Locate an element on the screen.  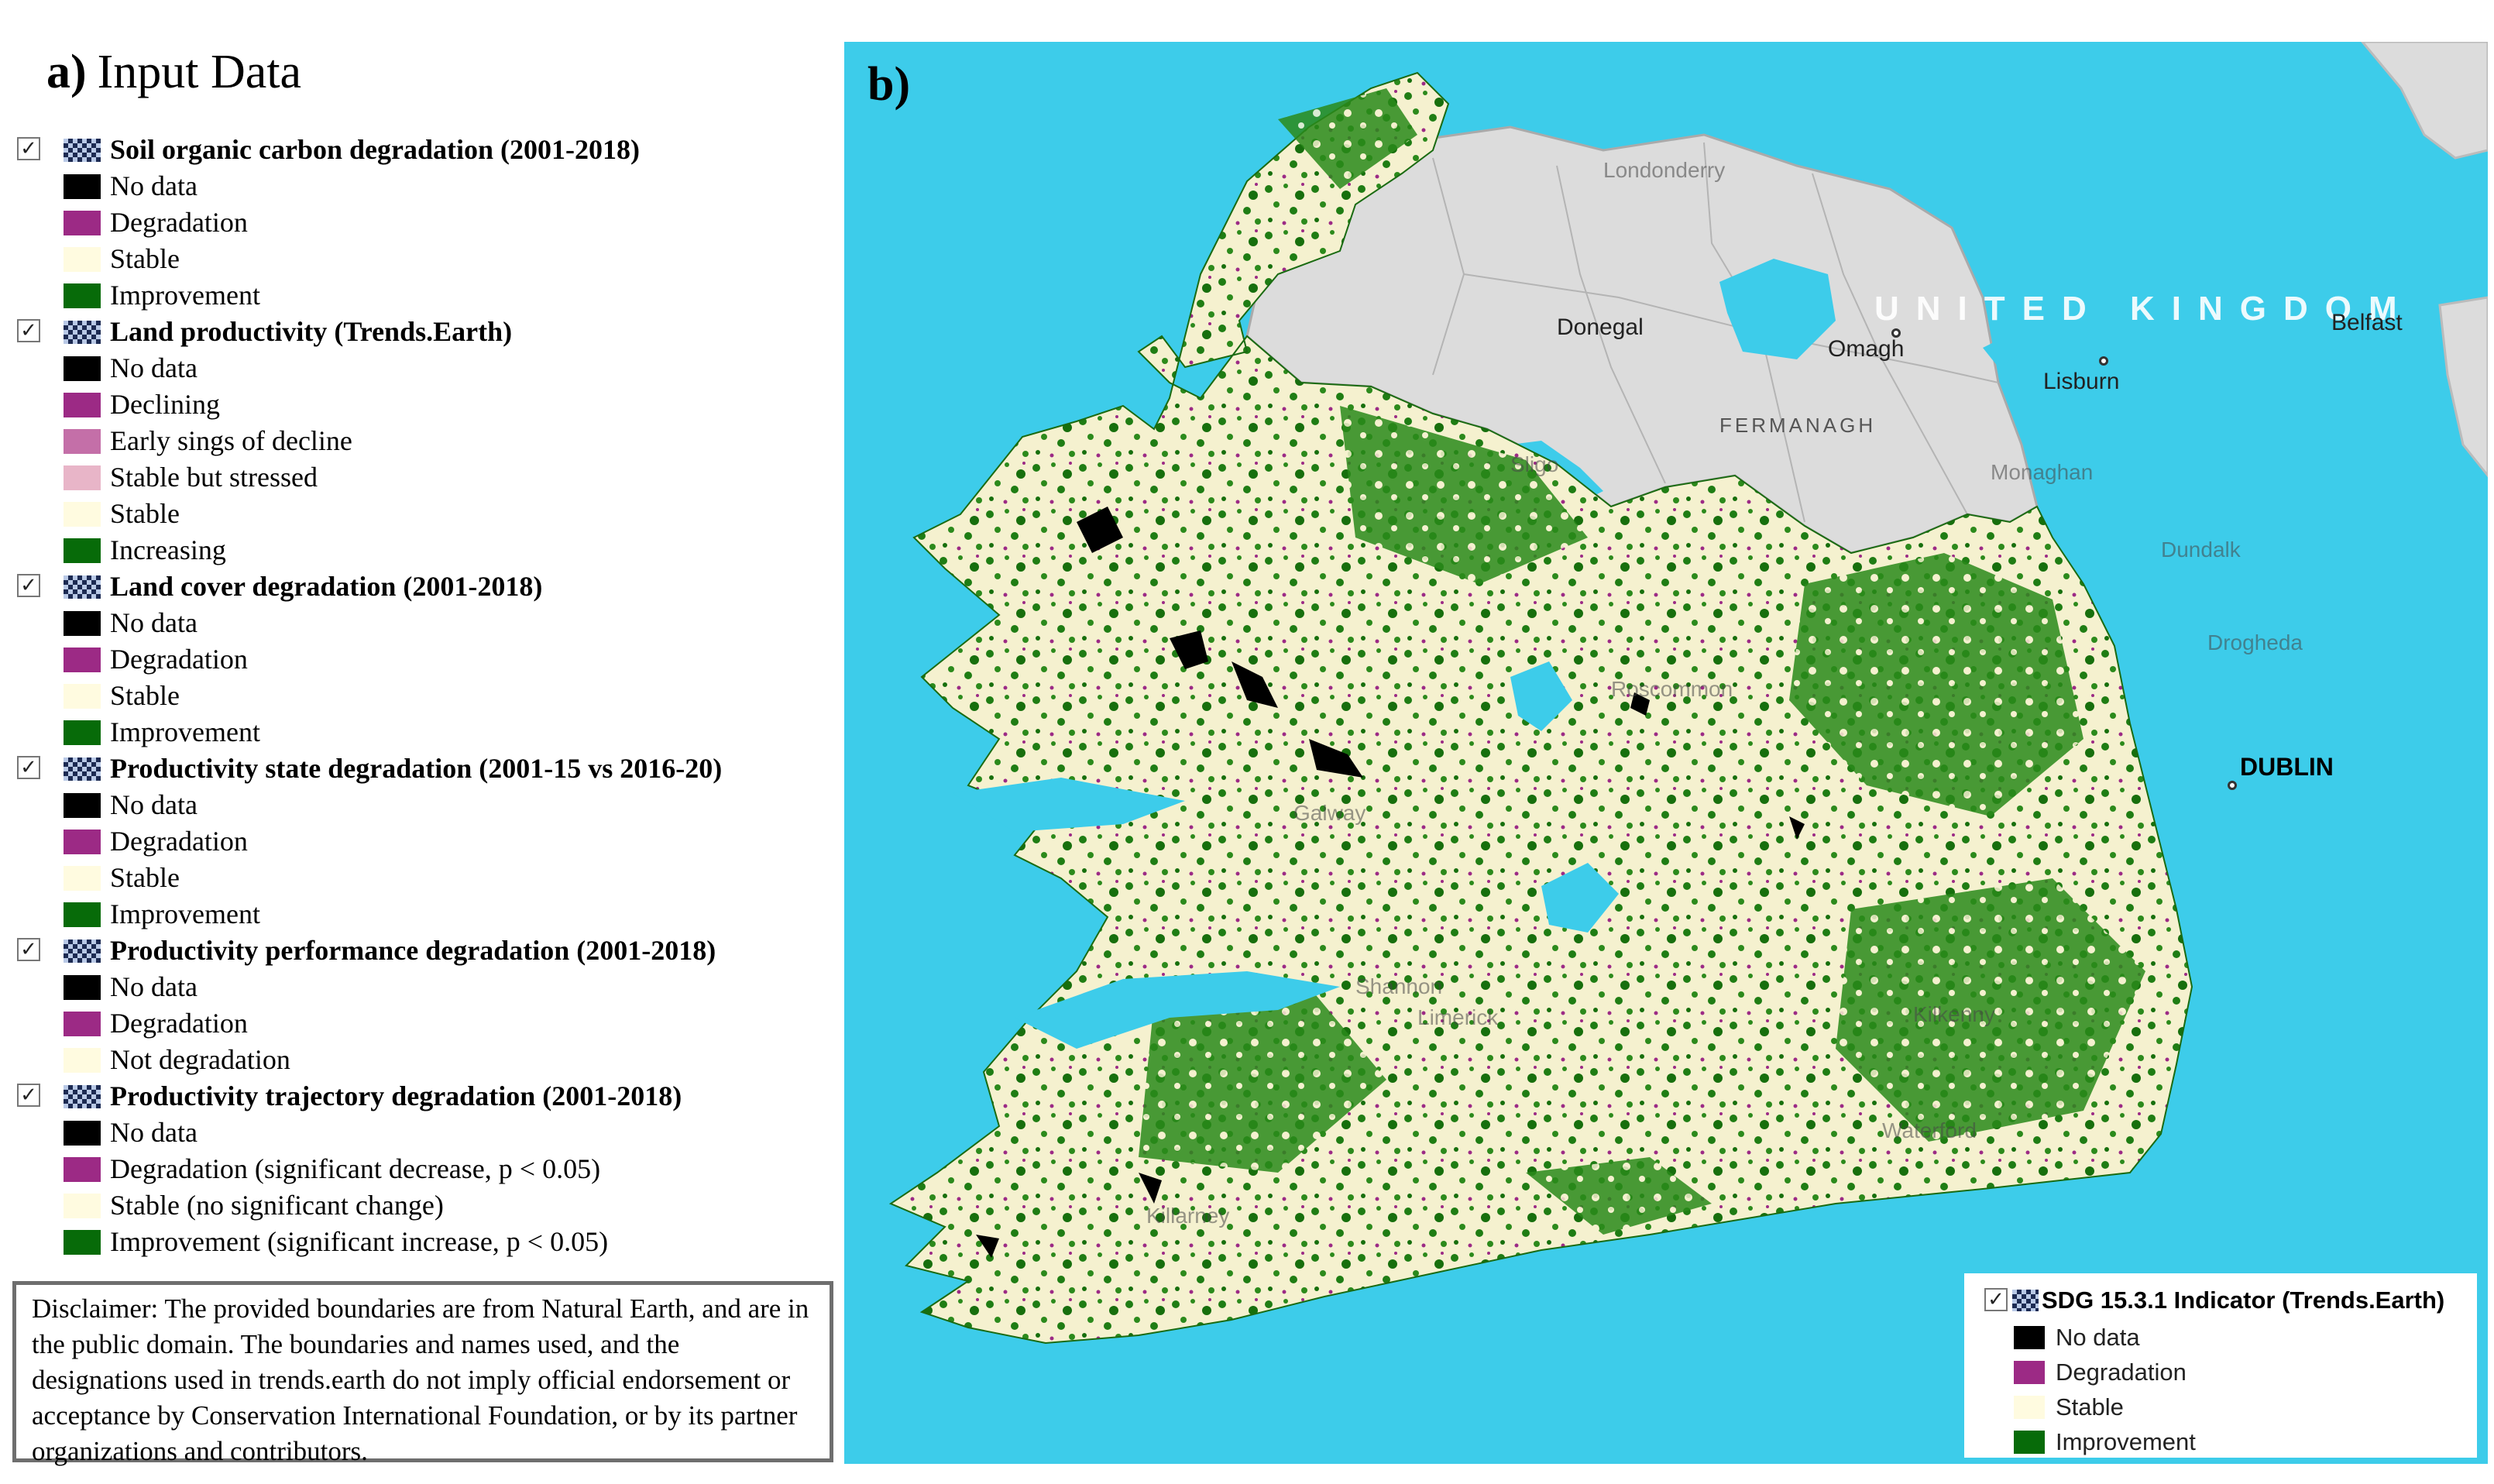
legend-label: Early sings of decline is located at coordinates (231, 440).